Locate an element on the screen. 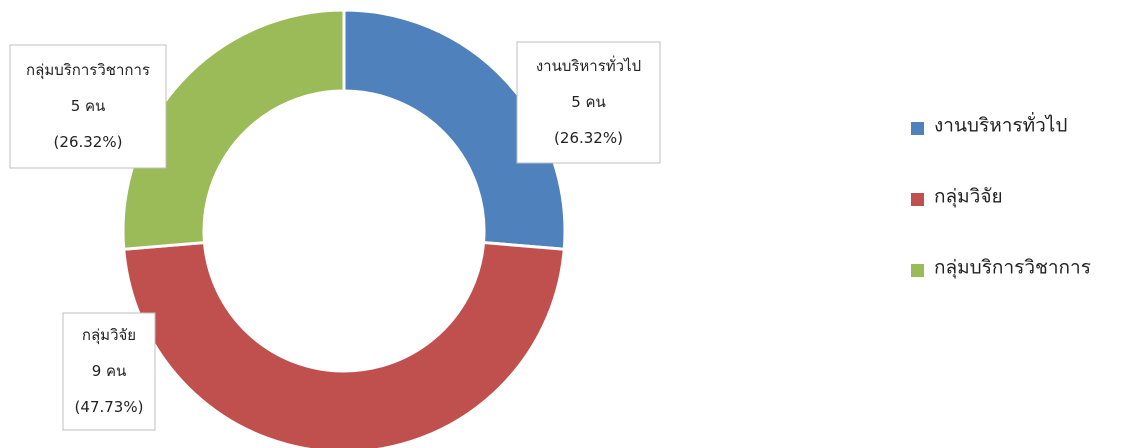 The height and width of the screenshot is (448, 1138). data-label-percent: (47.73%) is located at coordinates (109, 407).